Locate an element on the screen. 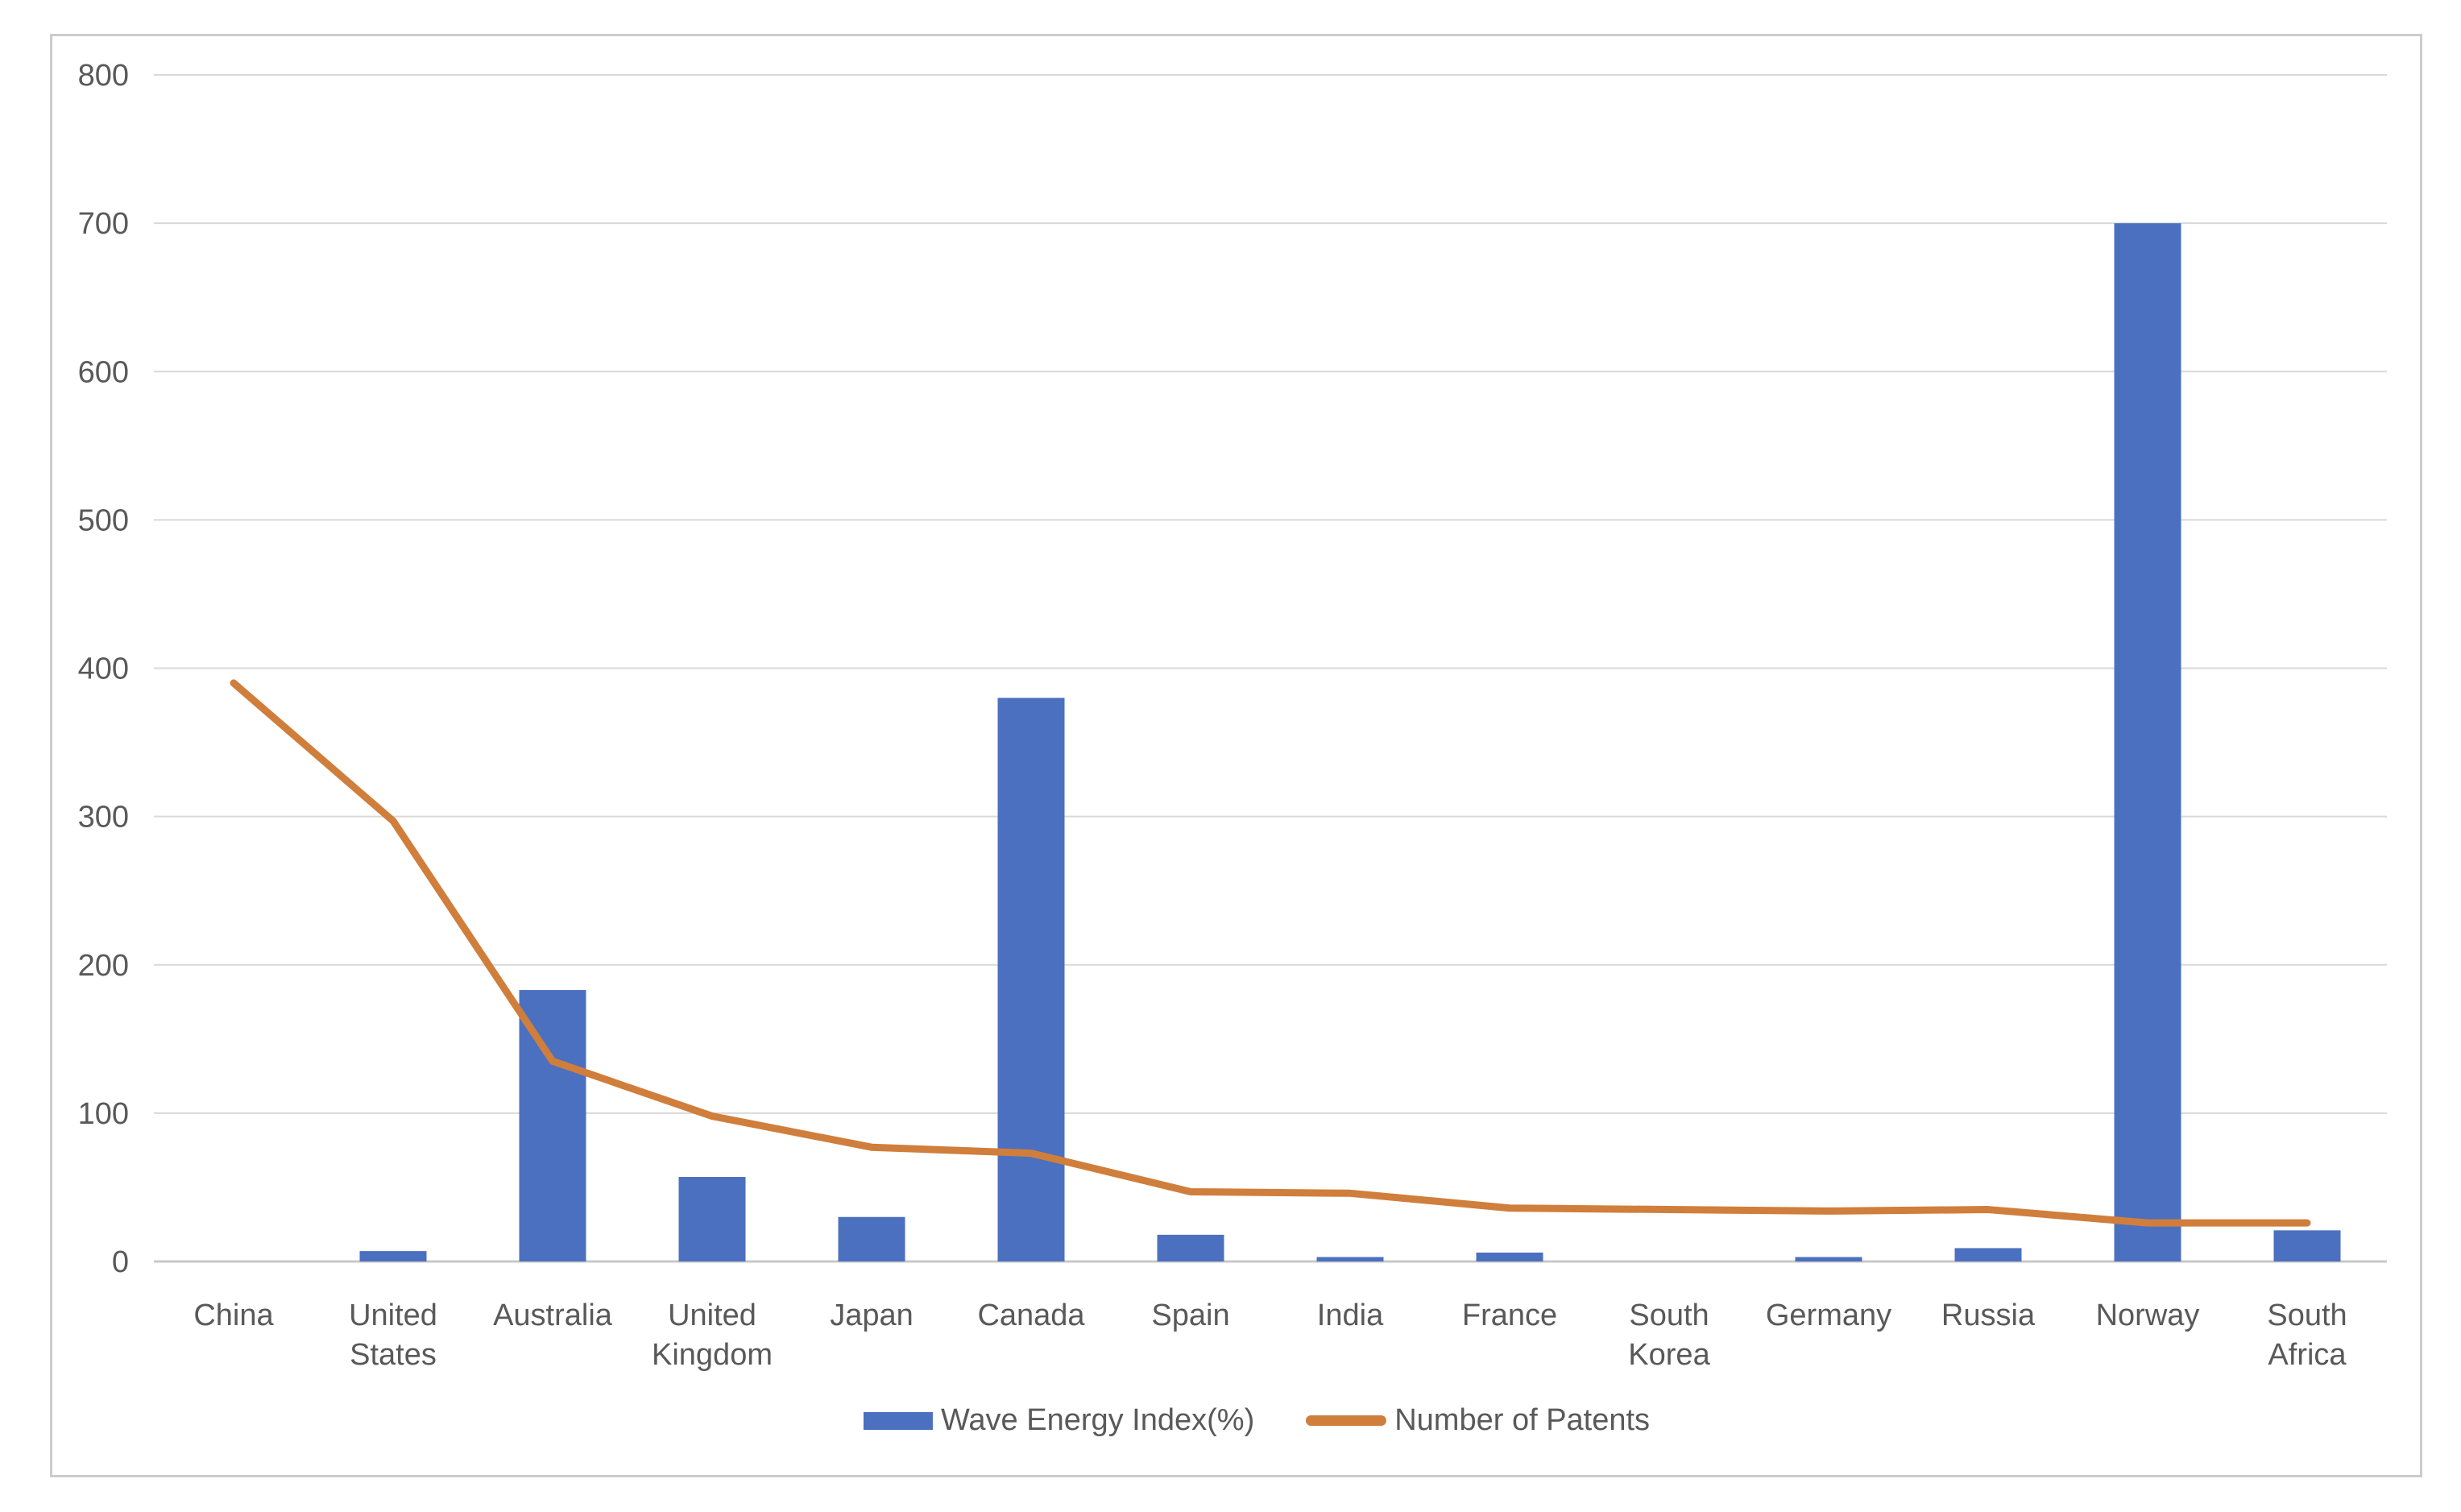 Image resolution: width=2461 pixels, height=1512 pixels. y-tick-label-200: 200 is located at coordinates (103, 966).